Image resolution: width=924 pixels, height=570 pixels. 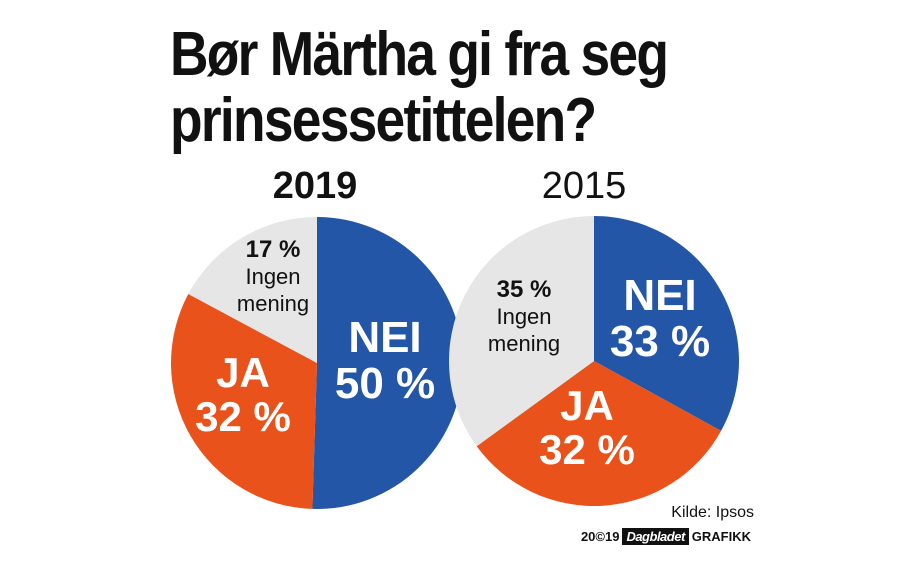 What do you see at coordinates (655, 536) in the screenshot?
I see `brand-logo: Dagbladet` at bounding box center [655, 536].